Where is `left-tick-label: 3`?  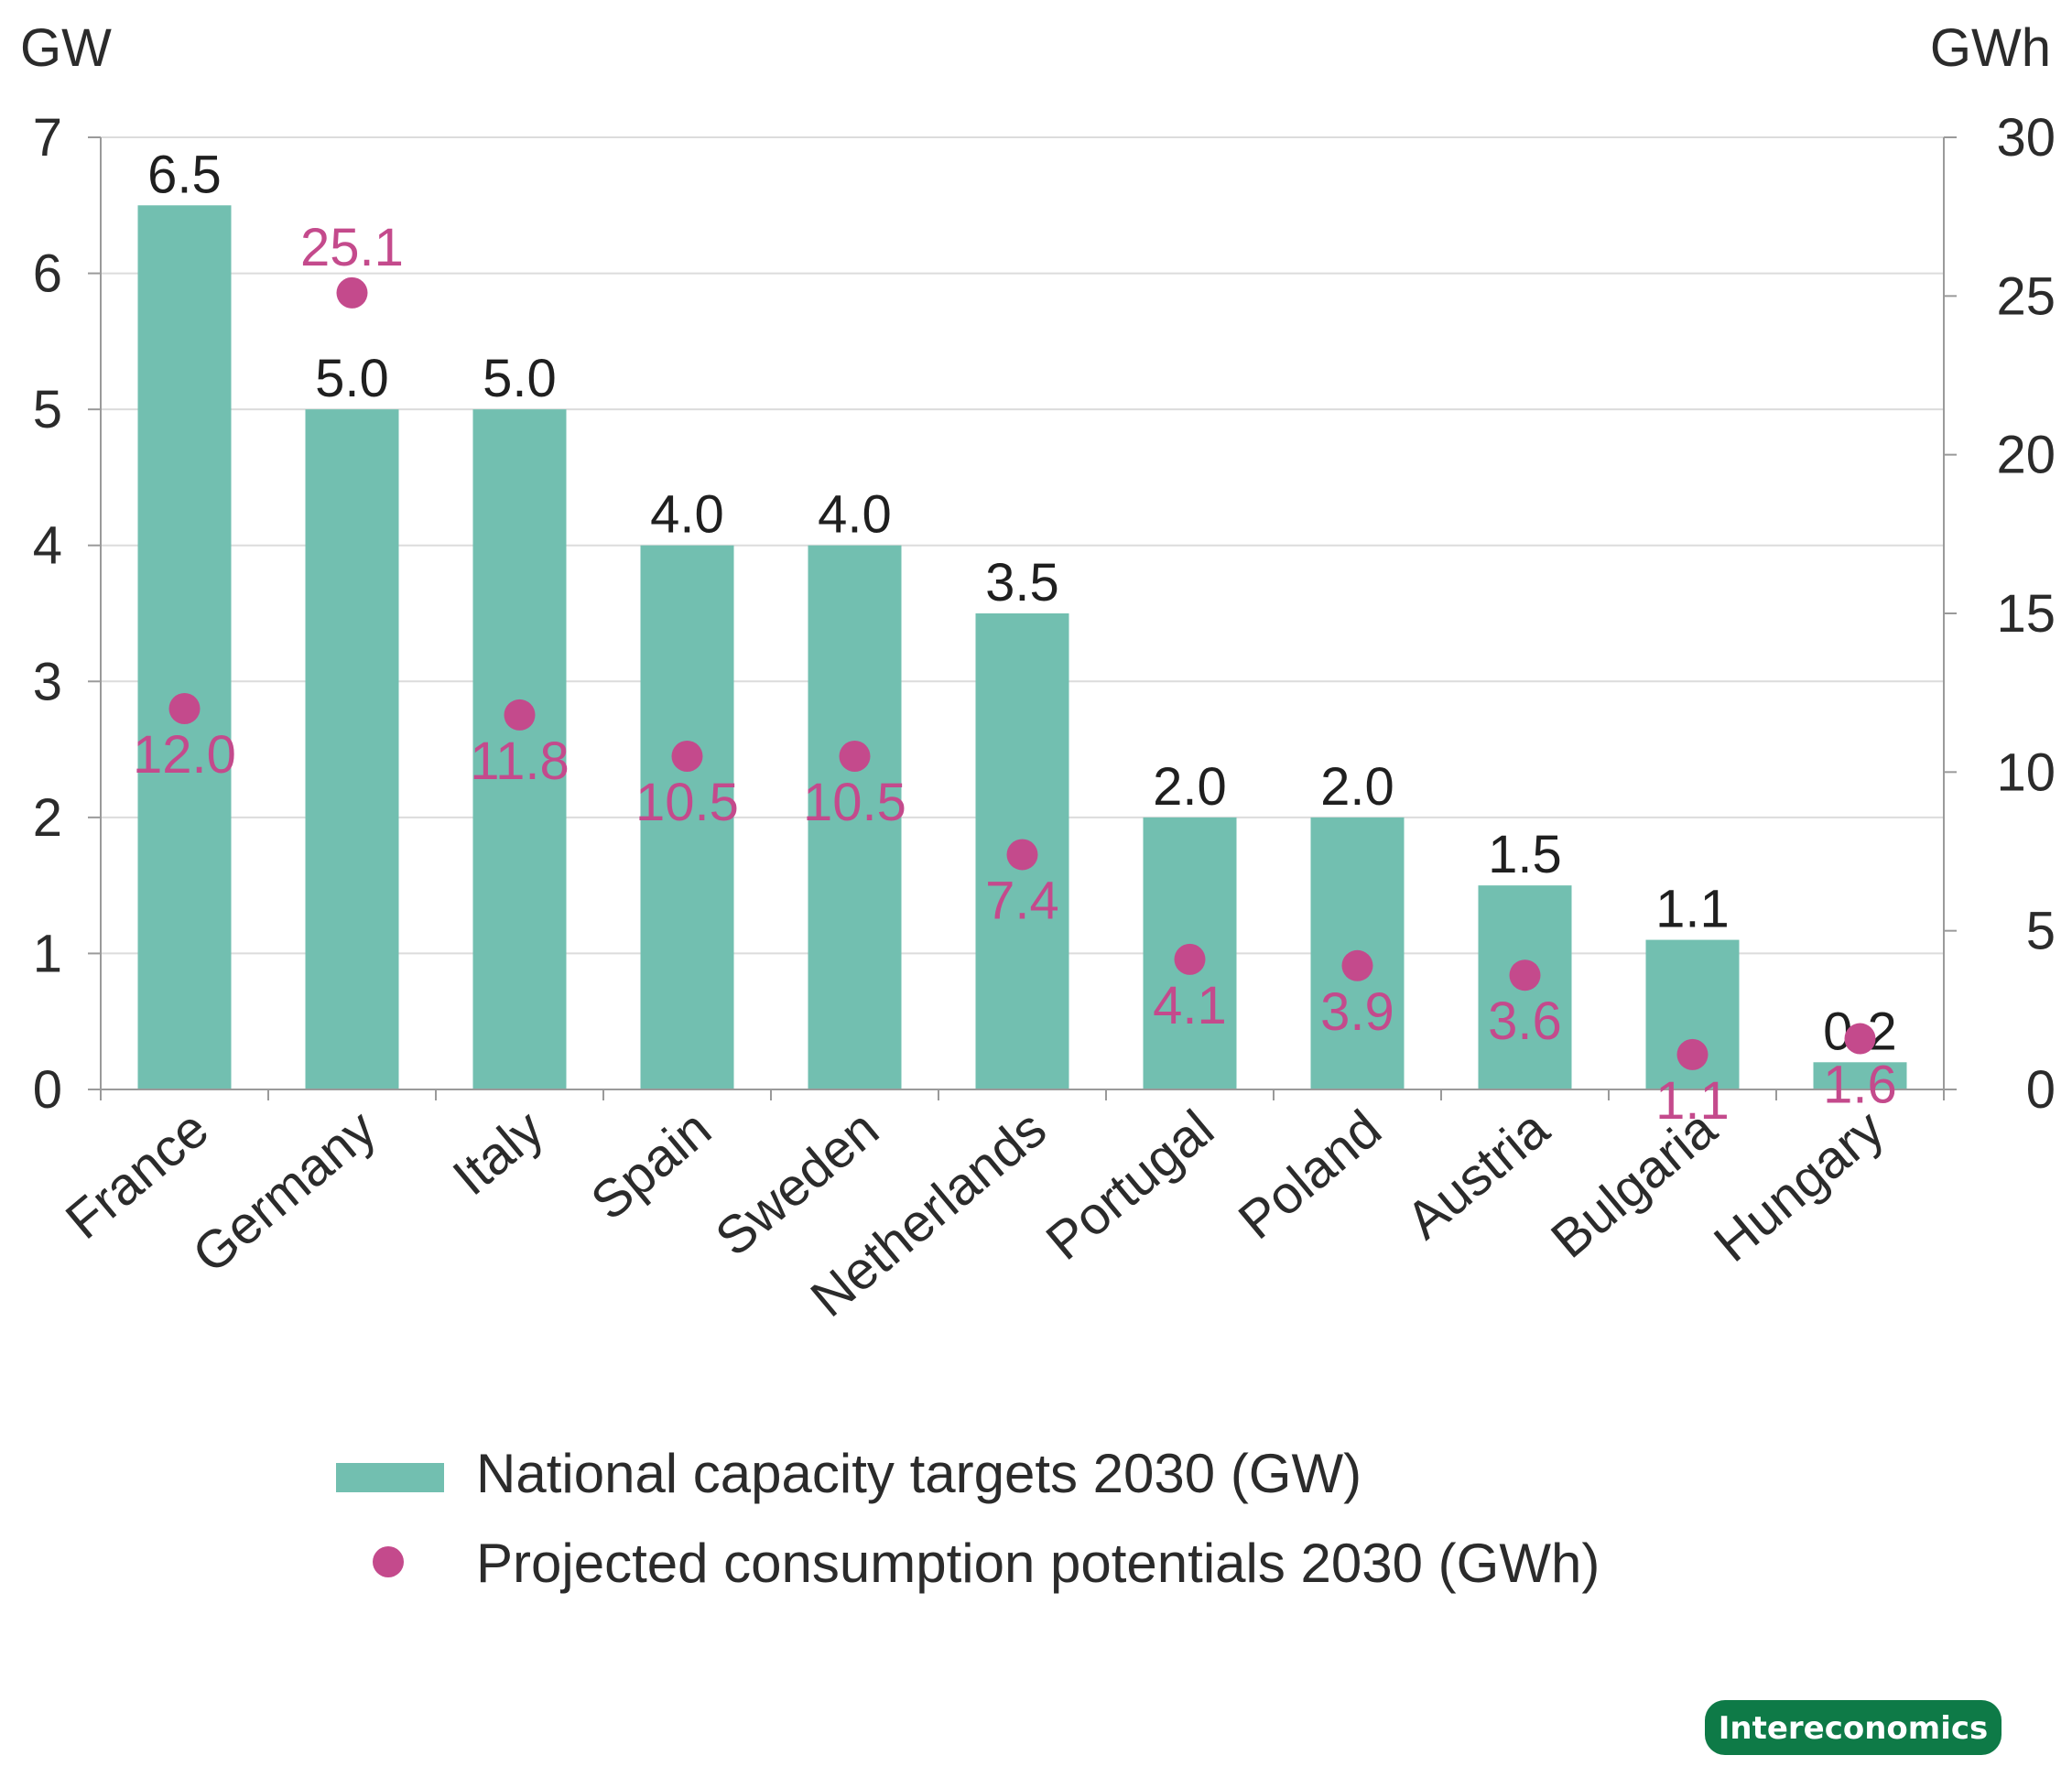 left-tick-label: 3 is located at coordinates (47, 681).